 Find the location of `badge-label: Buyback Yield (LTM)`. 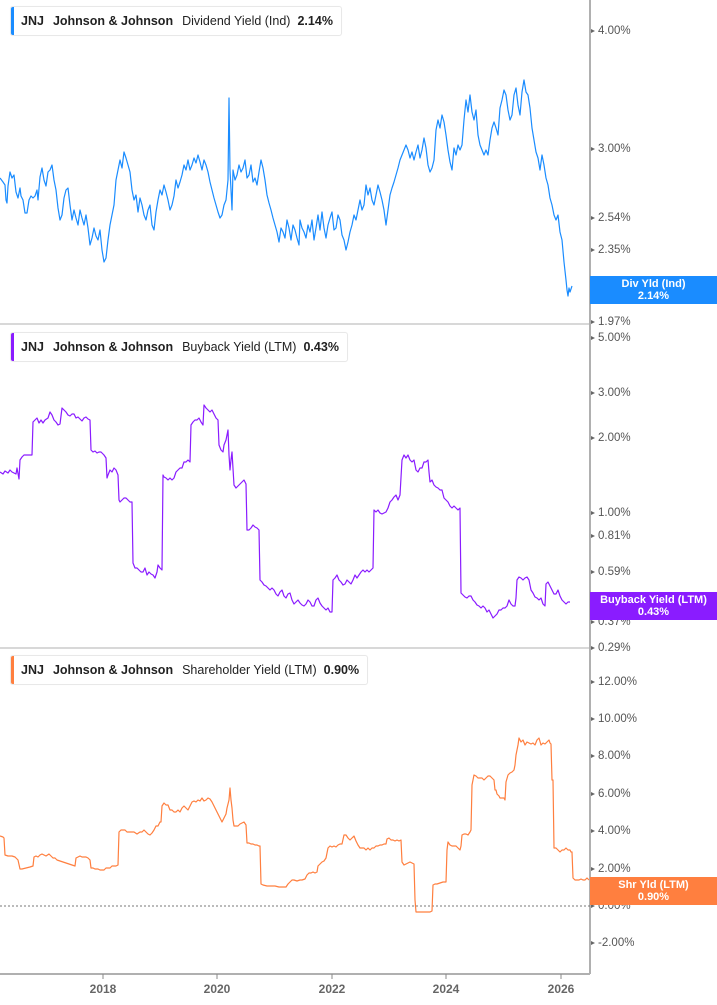

badge-label: Buyback Yield (LTM) is located at coordinates (653, 600).